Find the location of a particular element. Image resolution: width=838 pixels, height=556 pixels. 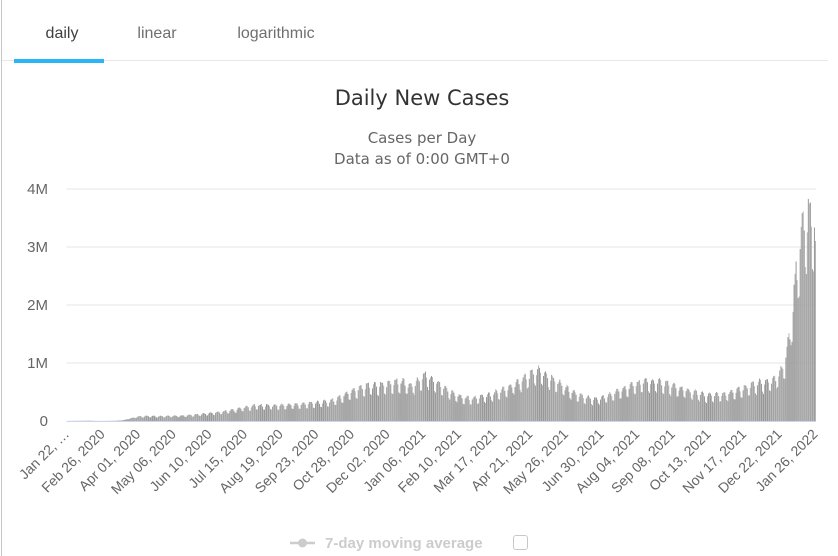

legend-item-7day-average: 7-day moving average is located at coordinates (386, 543).